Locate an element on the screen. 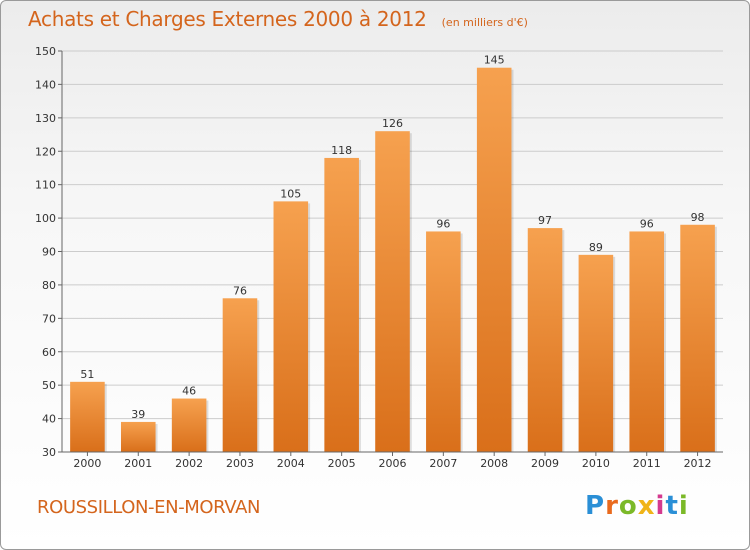  y-tick-label: 130 is located at coordinates (45, 118).